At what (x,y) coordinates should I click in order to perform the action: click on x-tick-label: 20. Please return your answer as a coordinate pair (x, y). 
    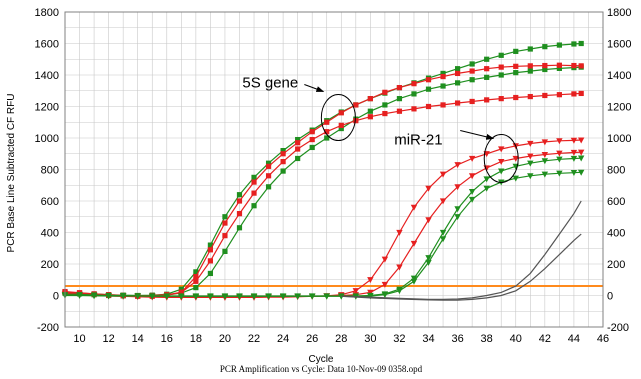
    Looking at the image, I should click on (225, 339).